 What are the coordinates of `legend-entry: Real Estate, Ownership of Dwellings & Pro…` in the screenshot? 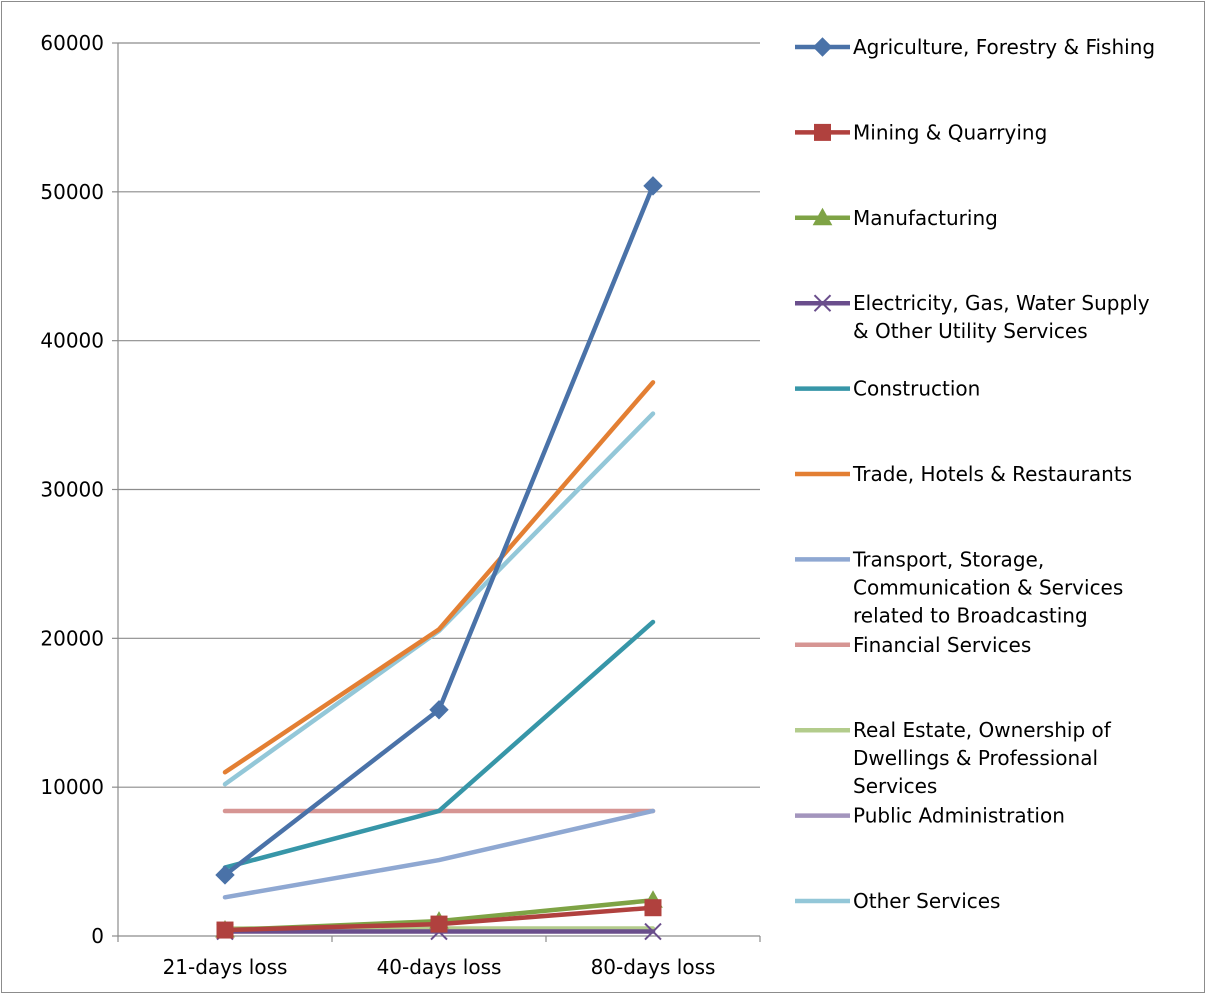 It's located at (953, 758).